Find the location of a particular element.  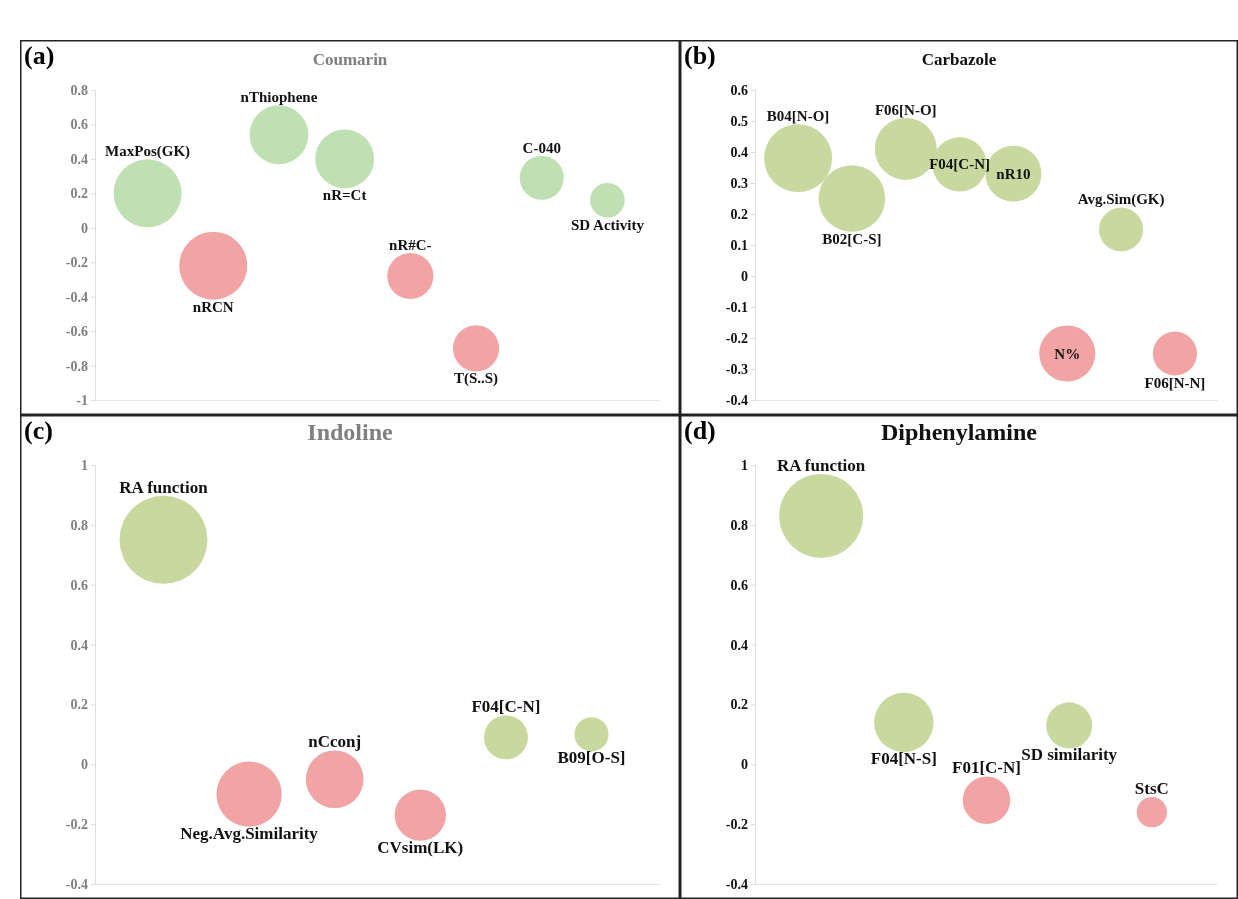

series-label: nR=Ct is located at coordinates (344, 195).